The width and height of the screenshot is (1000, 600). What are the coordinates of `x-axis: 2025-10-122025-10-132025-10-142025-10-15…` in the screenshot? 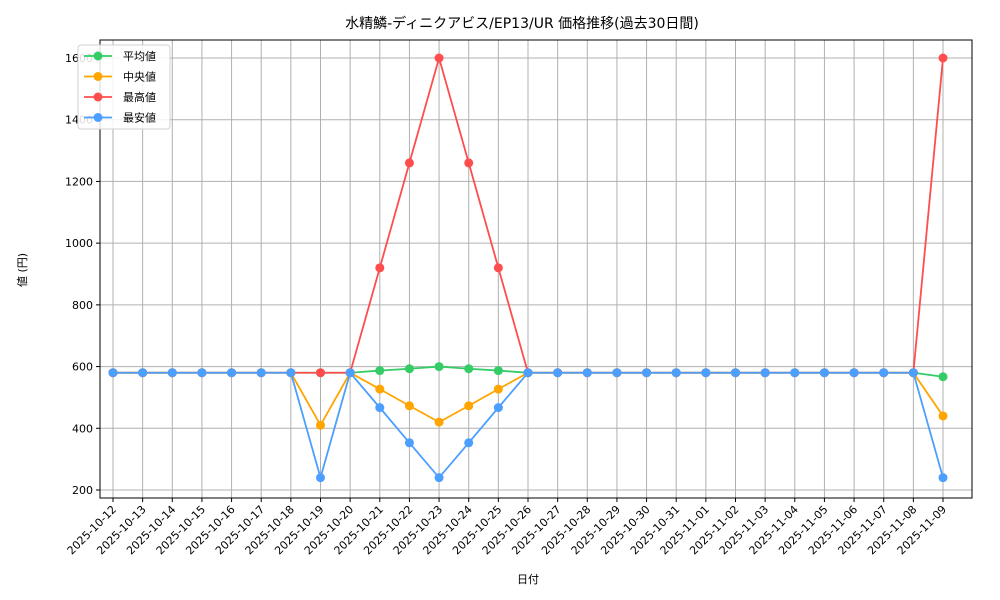 It's located at (507, 527).